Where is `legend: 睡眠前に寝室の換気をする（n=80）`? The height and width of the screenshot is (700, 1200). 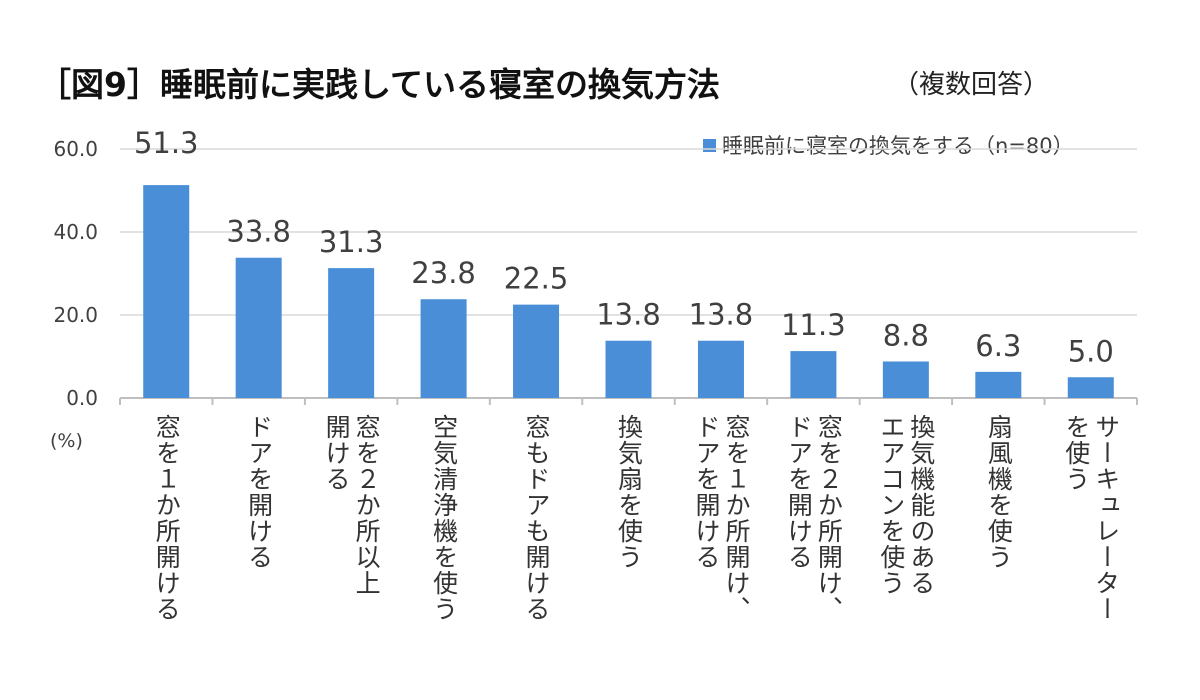
legend: 睡眠前に寝室の換気をする（n=80） is located at coordinates (888, 145).